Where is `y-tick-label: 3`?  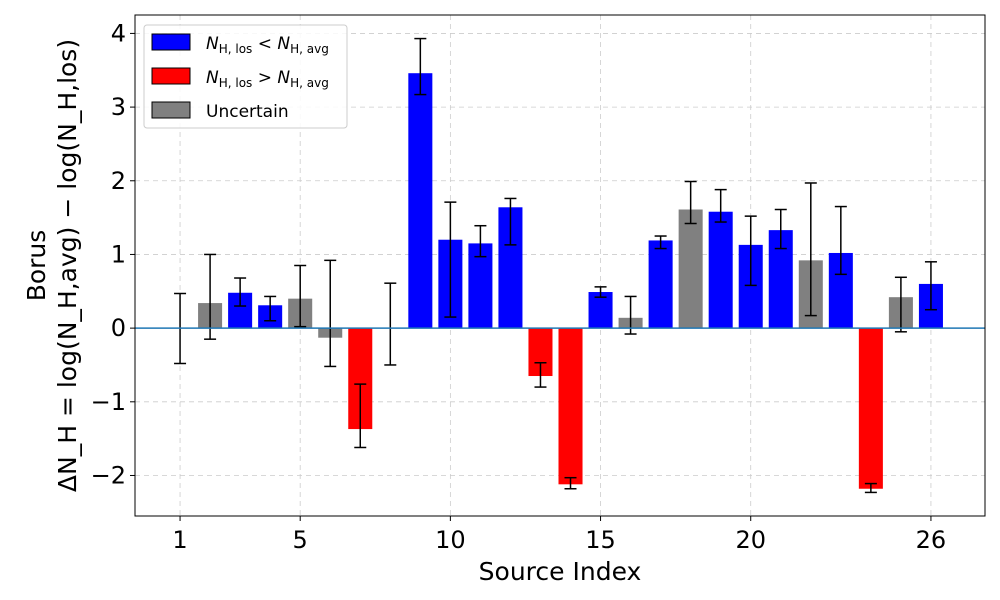
y-tick-label: 3 is located at coordinates (118, 107).